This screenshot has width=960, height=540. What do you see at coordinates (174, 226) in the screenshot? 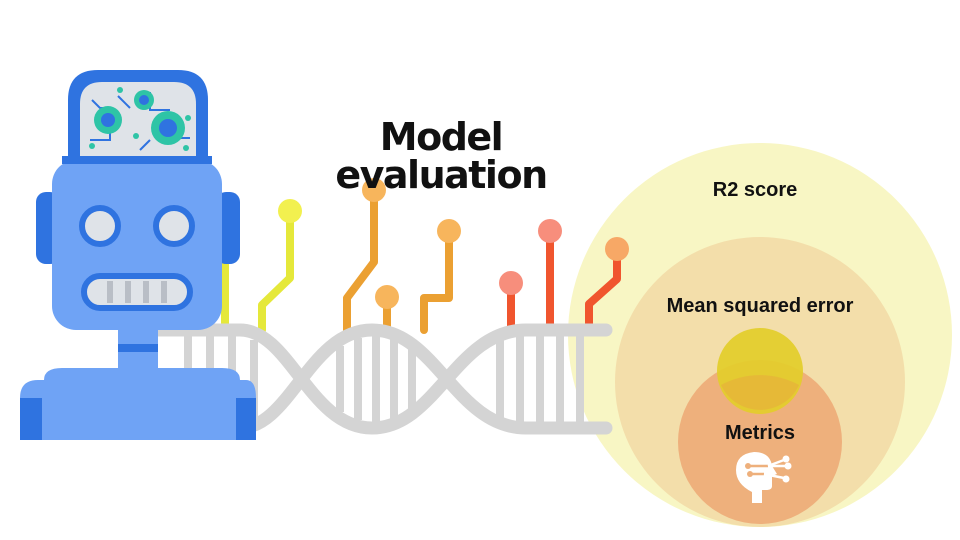
I see `robot-eye-right` at bounding box center [174, 226].